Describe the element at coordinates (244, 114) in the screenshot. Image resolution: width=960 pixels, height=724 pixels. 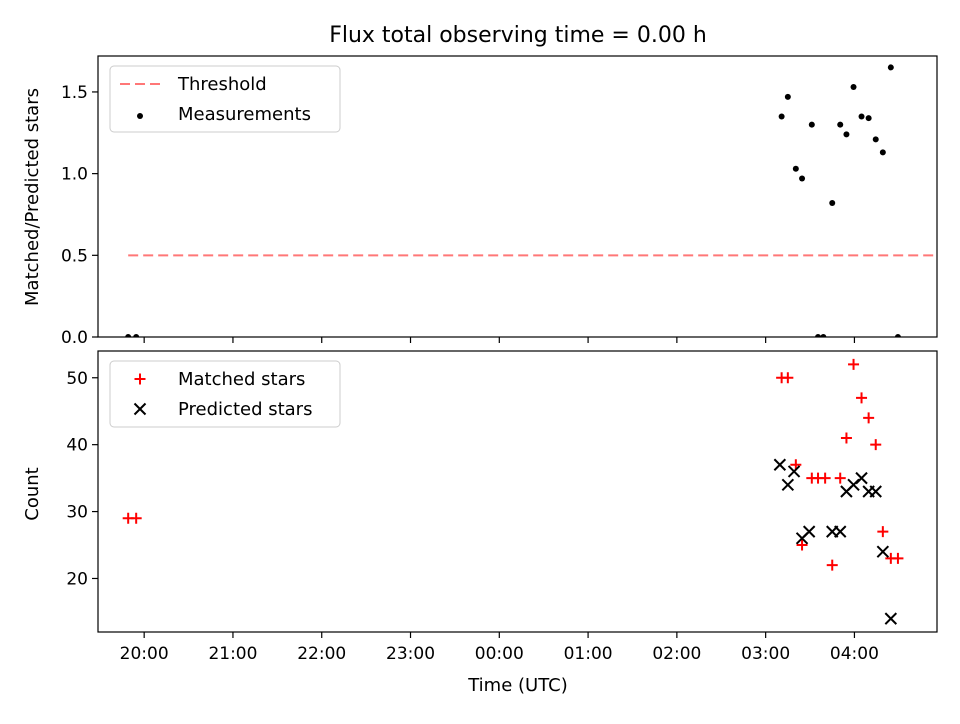
I see `legend-label: Measurements` at that location.